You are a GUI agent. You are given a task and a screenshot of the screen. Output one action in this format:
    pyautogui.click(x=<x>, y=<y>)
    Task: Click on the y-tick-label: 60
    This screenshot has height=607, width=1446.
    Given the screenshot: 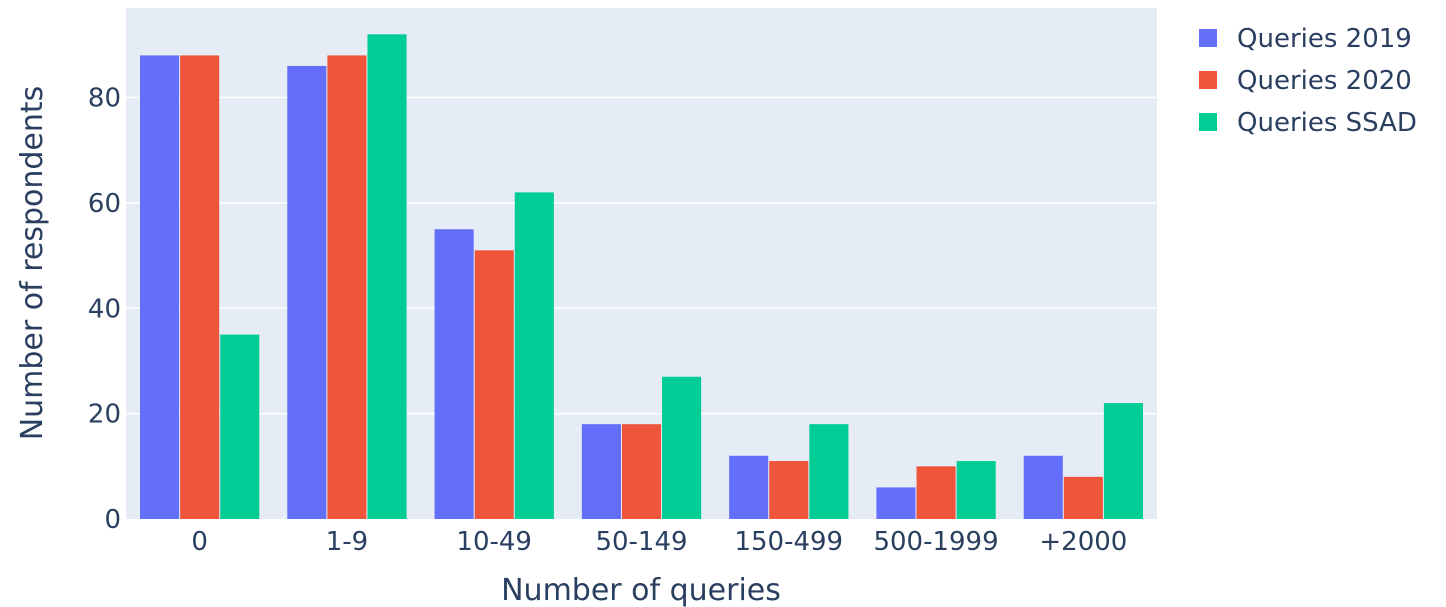 What is the action you would take?
    pyautogui.click(x=104, y=204)
    